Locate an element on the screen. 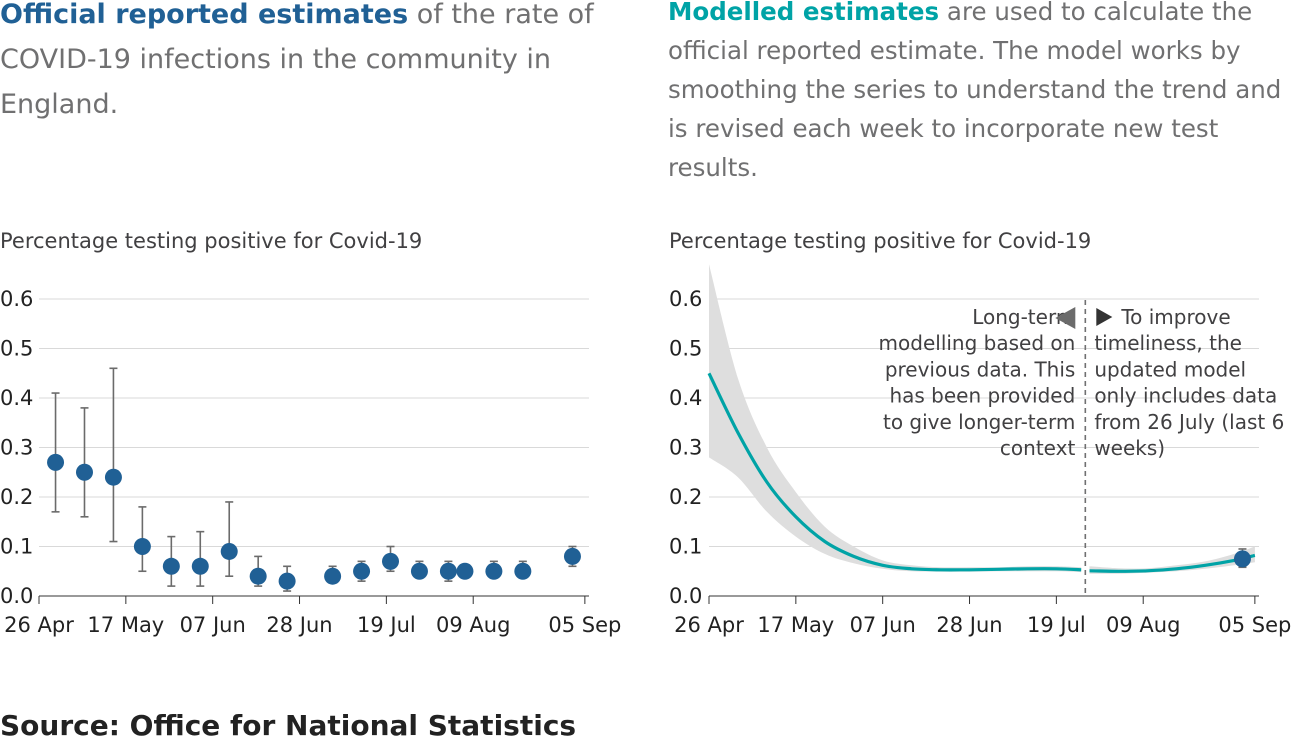 The height and width of the screenshot is (742, 1302). latest-official-estimate-point is located at coordinates (1242, 559).